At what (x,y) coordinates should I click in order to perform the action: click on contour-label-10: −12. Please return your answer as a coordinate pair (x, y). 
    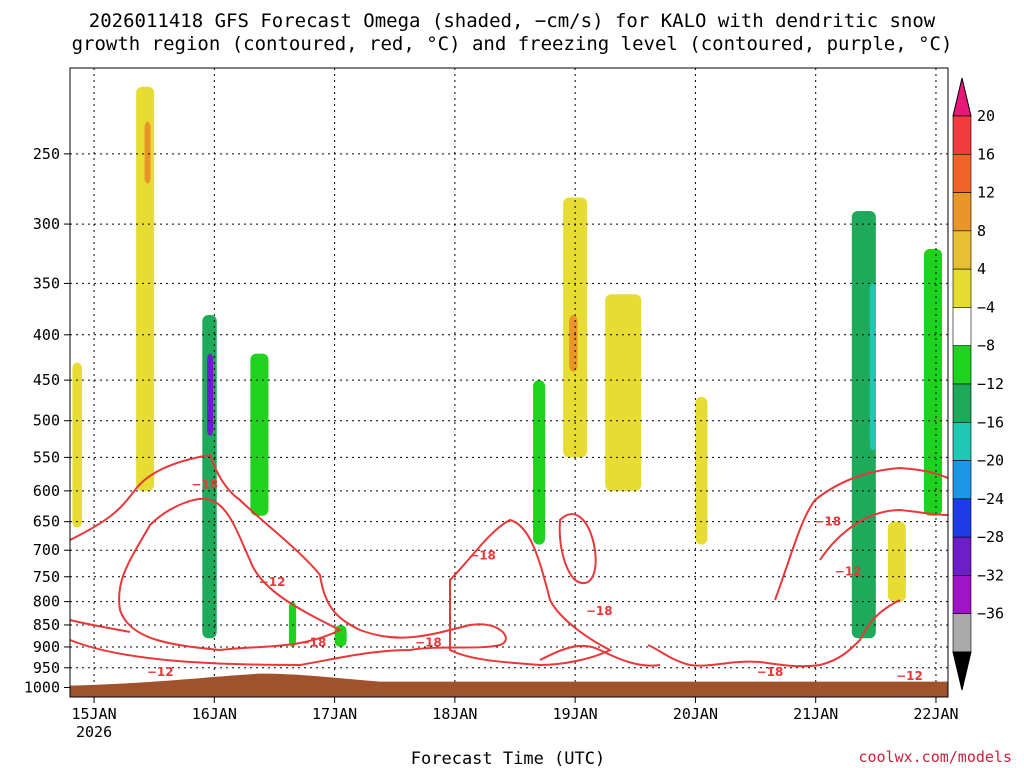
    Looking at the image, I should click on (909, 676).